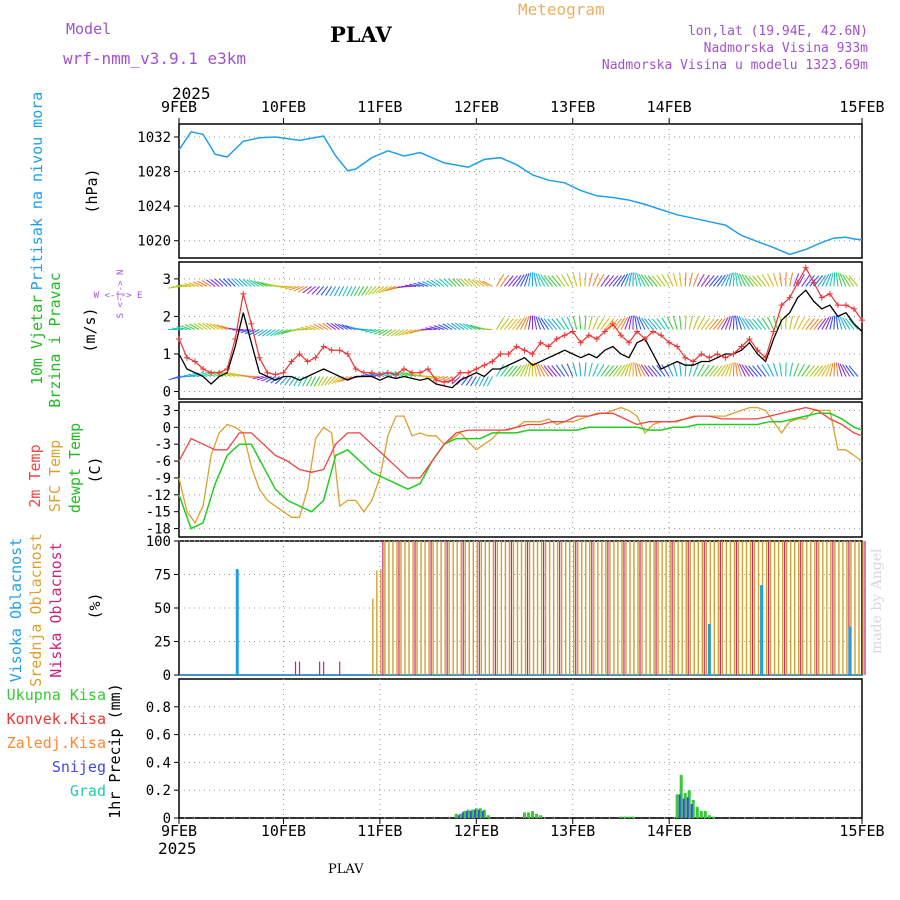 This screenshot has width=900, height=900. What do you see at coordinates (346, 869) in the screenshot?
I see `footer-station: PLAV` at bounding box center [346, 869].